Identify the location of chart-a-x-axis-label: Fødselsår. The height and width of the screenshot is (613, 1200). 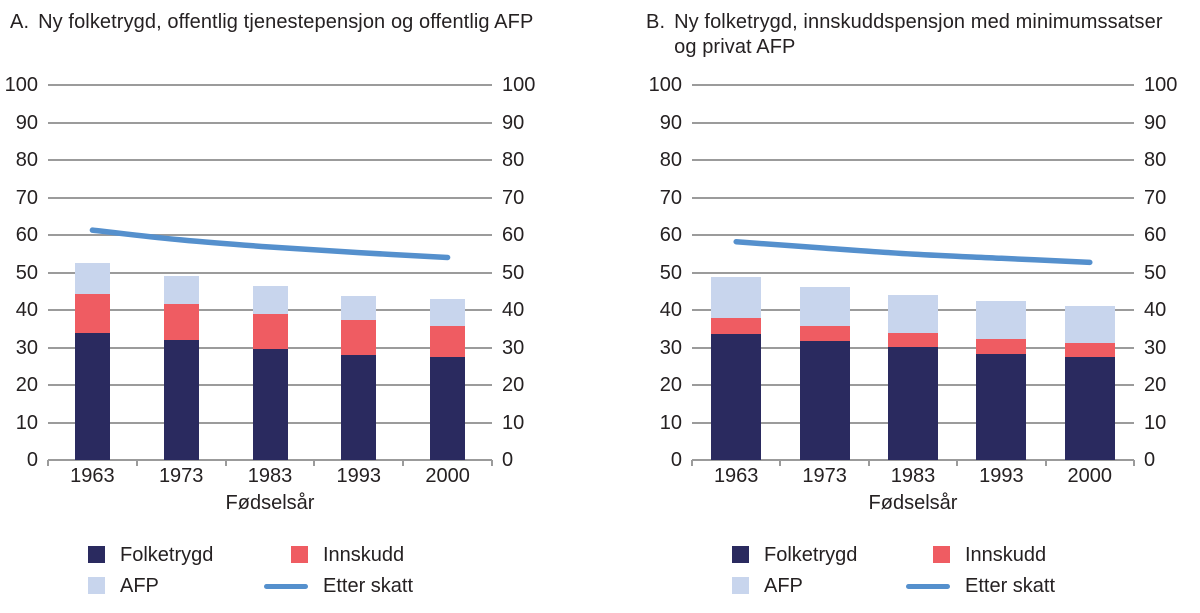
(270, 503).